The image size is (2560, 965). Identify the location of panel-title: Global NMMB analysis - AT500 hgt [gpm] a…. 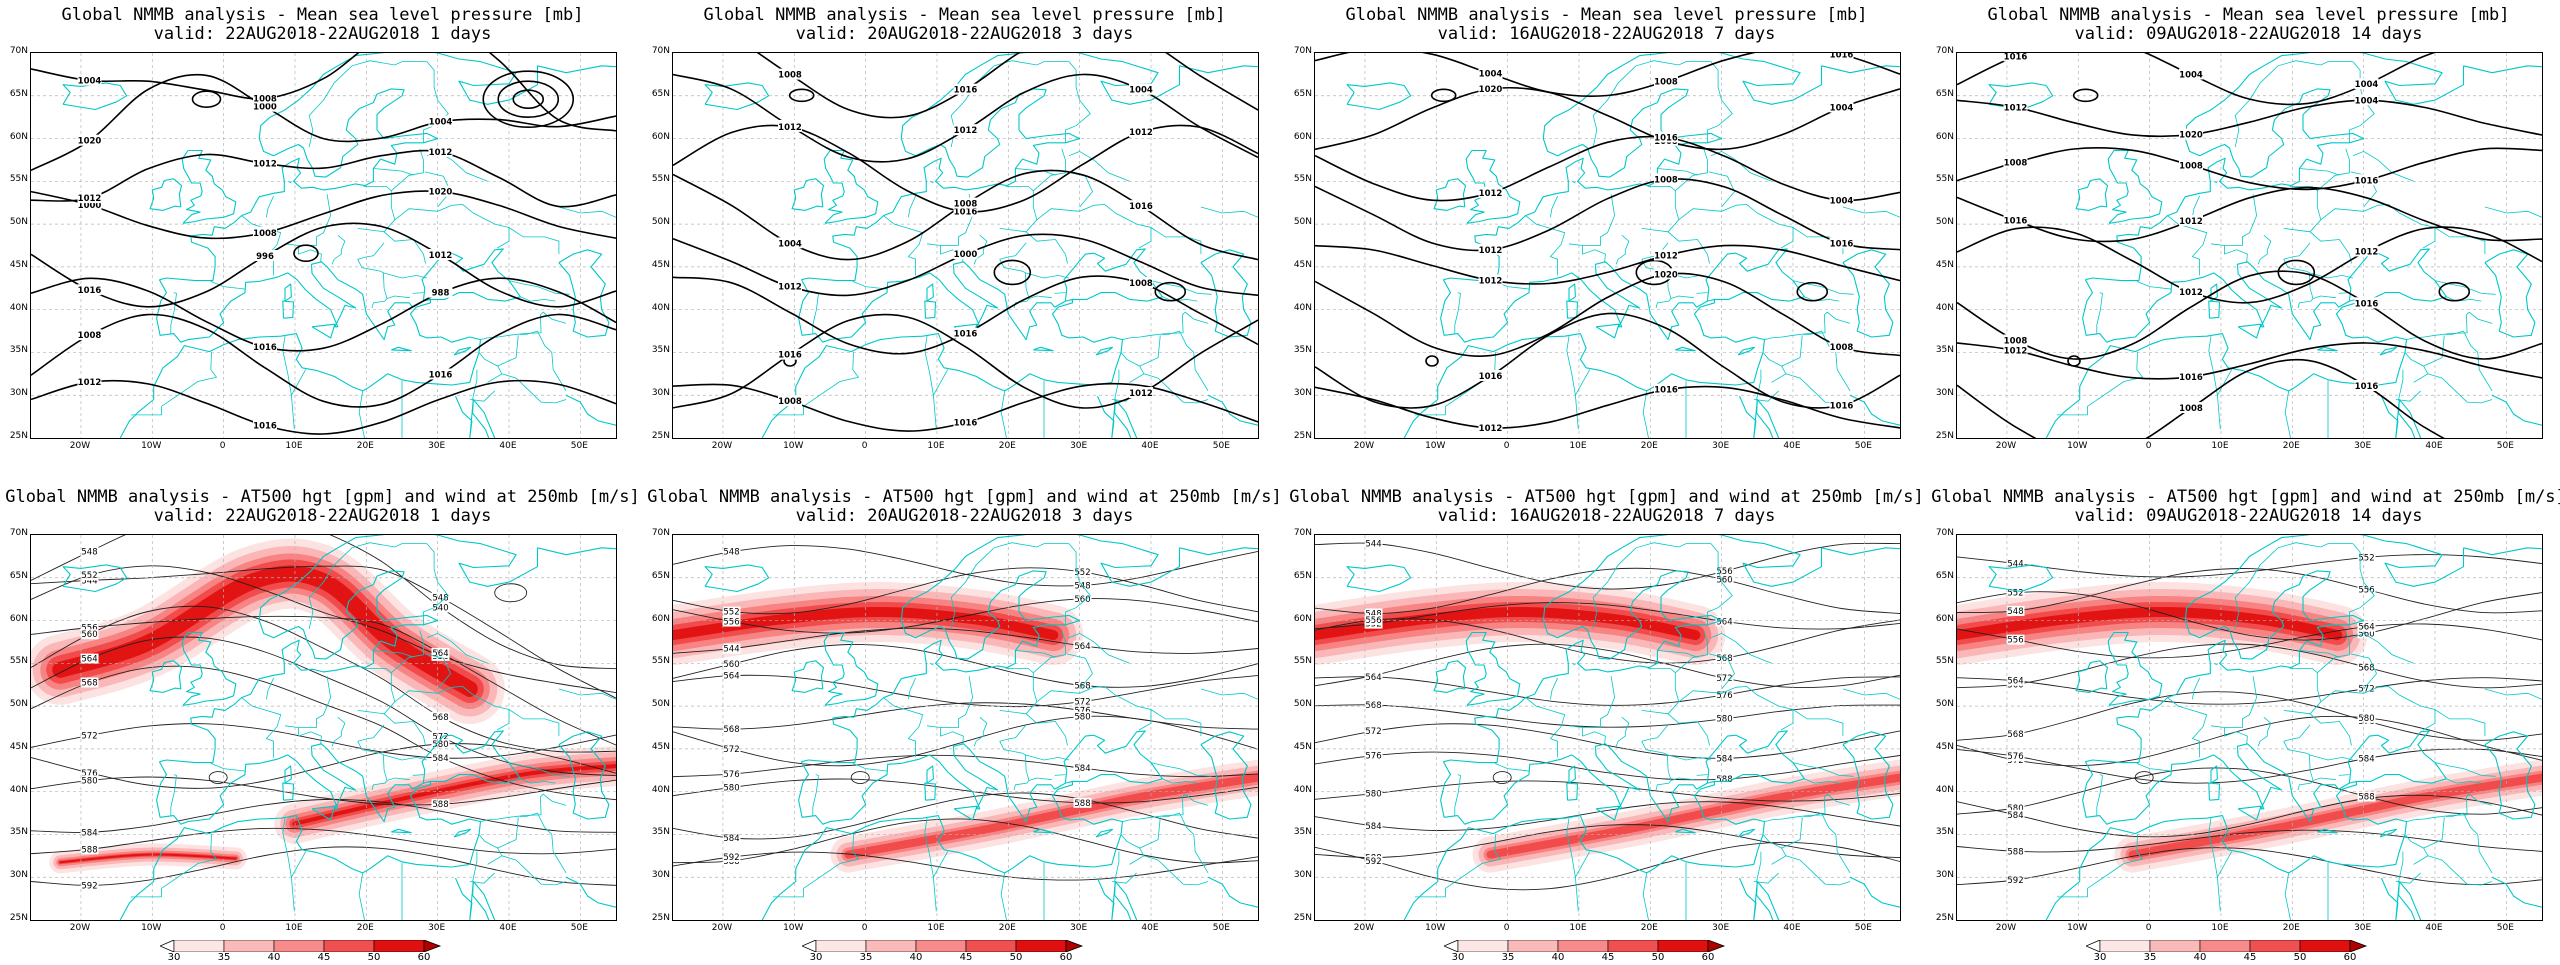
(322, 497).